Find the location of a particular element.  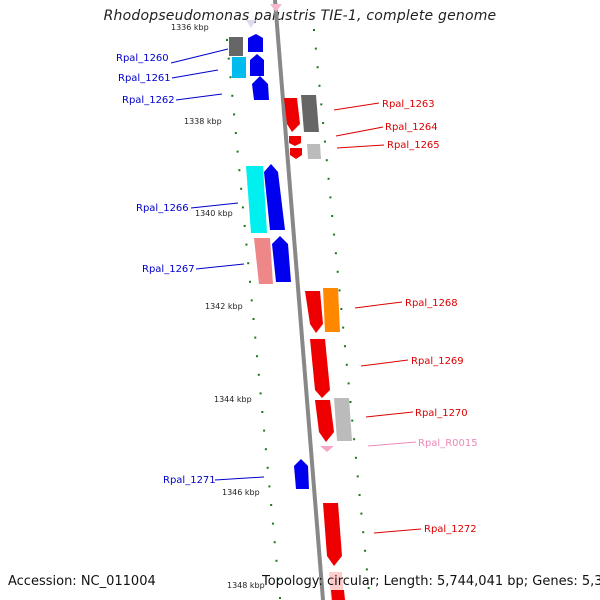

partial-gene-bottom is located at coordinates (337, 586).